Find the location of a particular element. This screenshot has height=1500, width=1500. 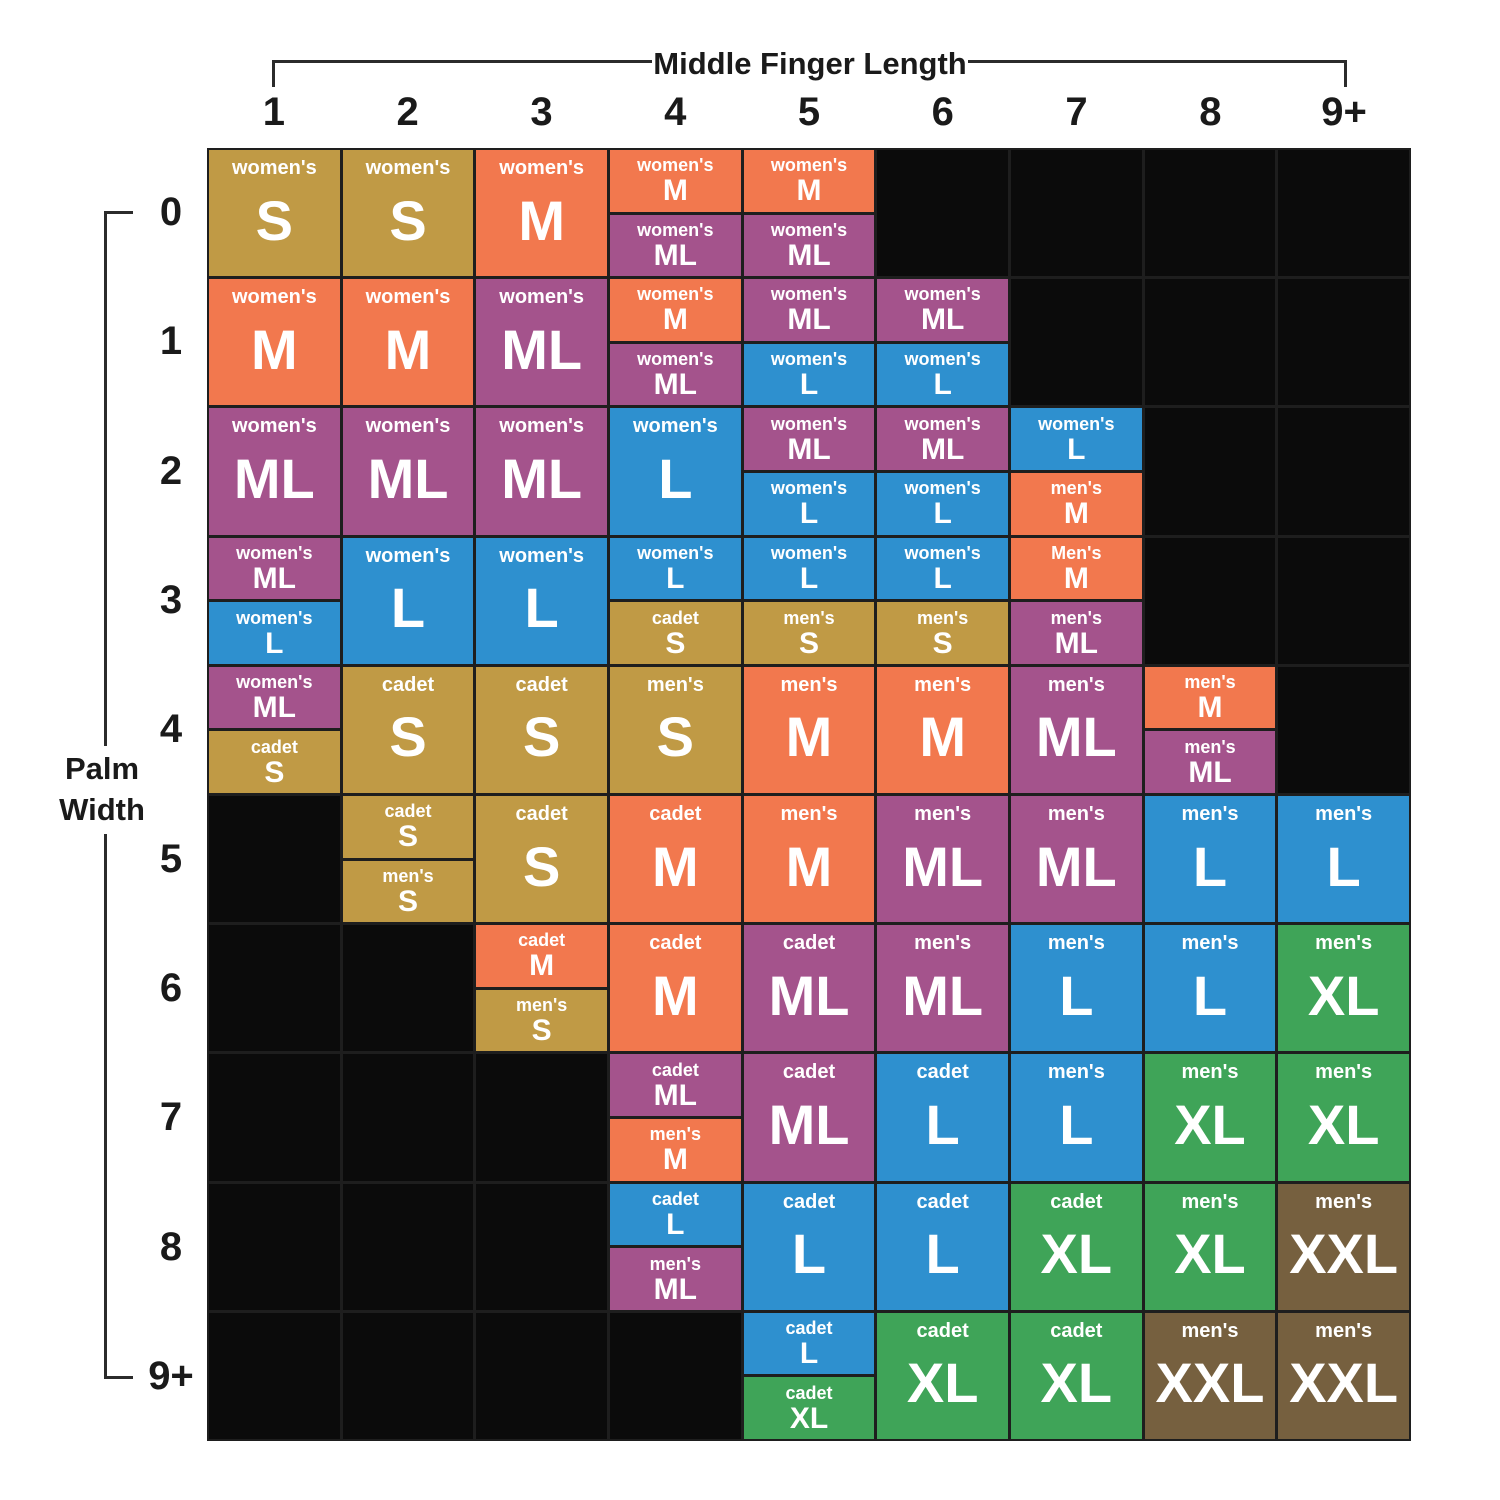

grid-cell: men's XXL is located at coordinates (1343, 1246).